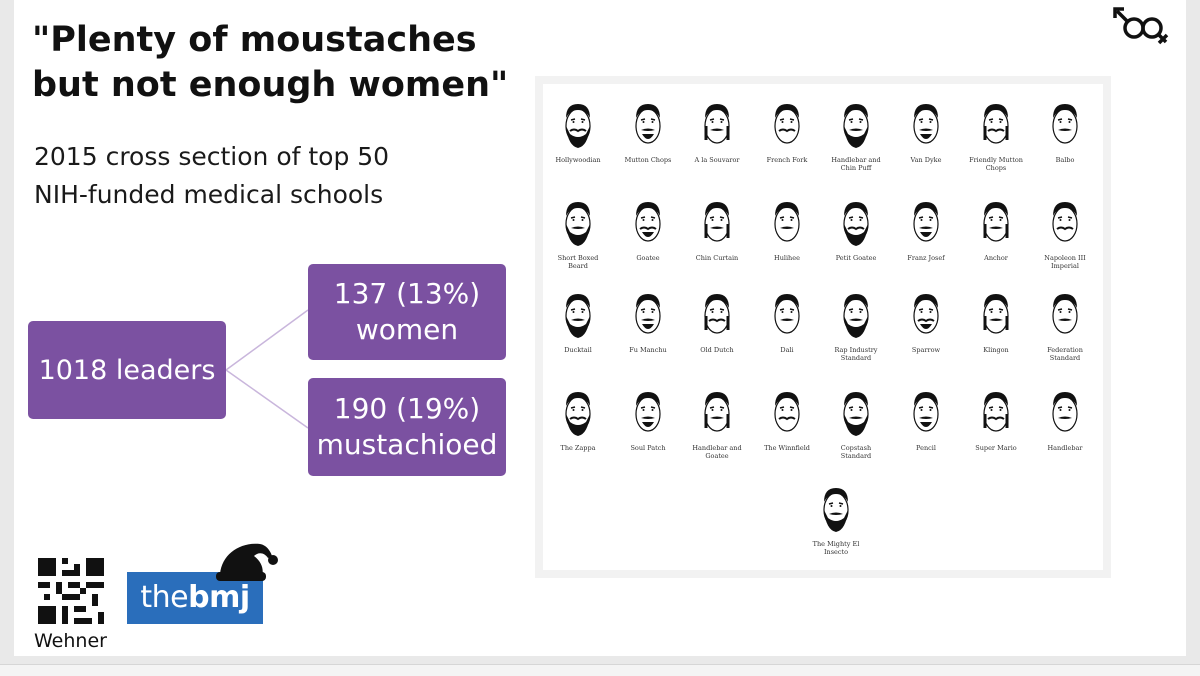 This screenshot has height=676, width=1200. I want to click on moustache-style-item: Klingon, so click(996, 320).